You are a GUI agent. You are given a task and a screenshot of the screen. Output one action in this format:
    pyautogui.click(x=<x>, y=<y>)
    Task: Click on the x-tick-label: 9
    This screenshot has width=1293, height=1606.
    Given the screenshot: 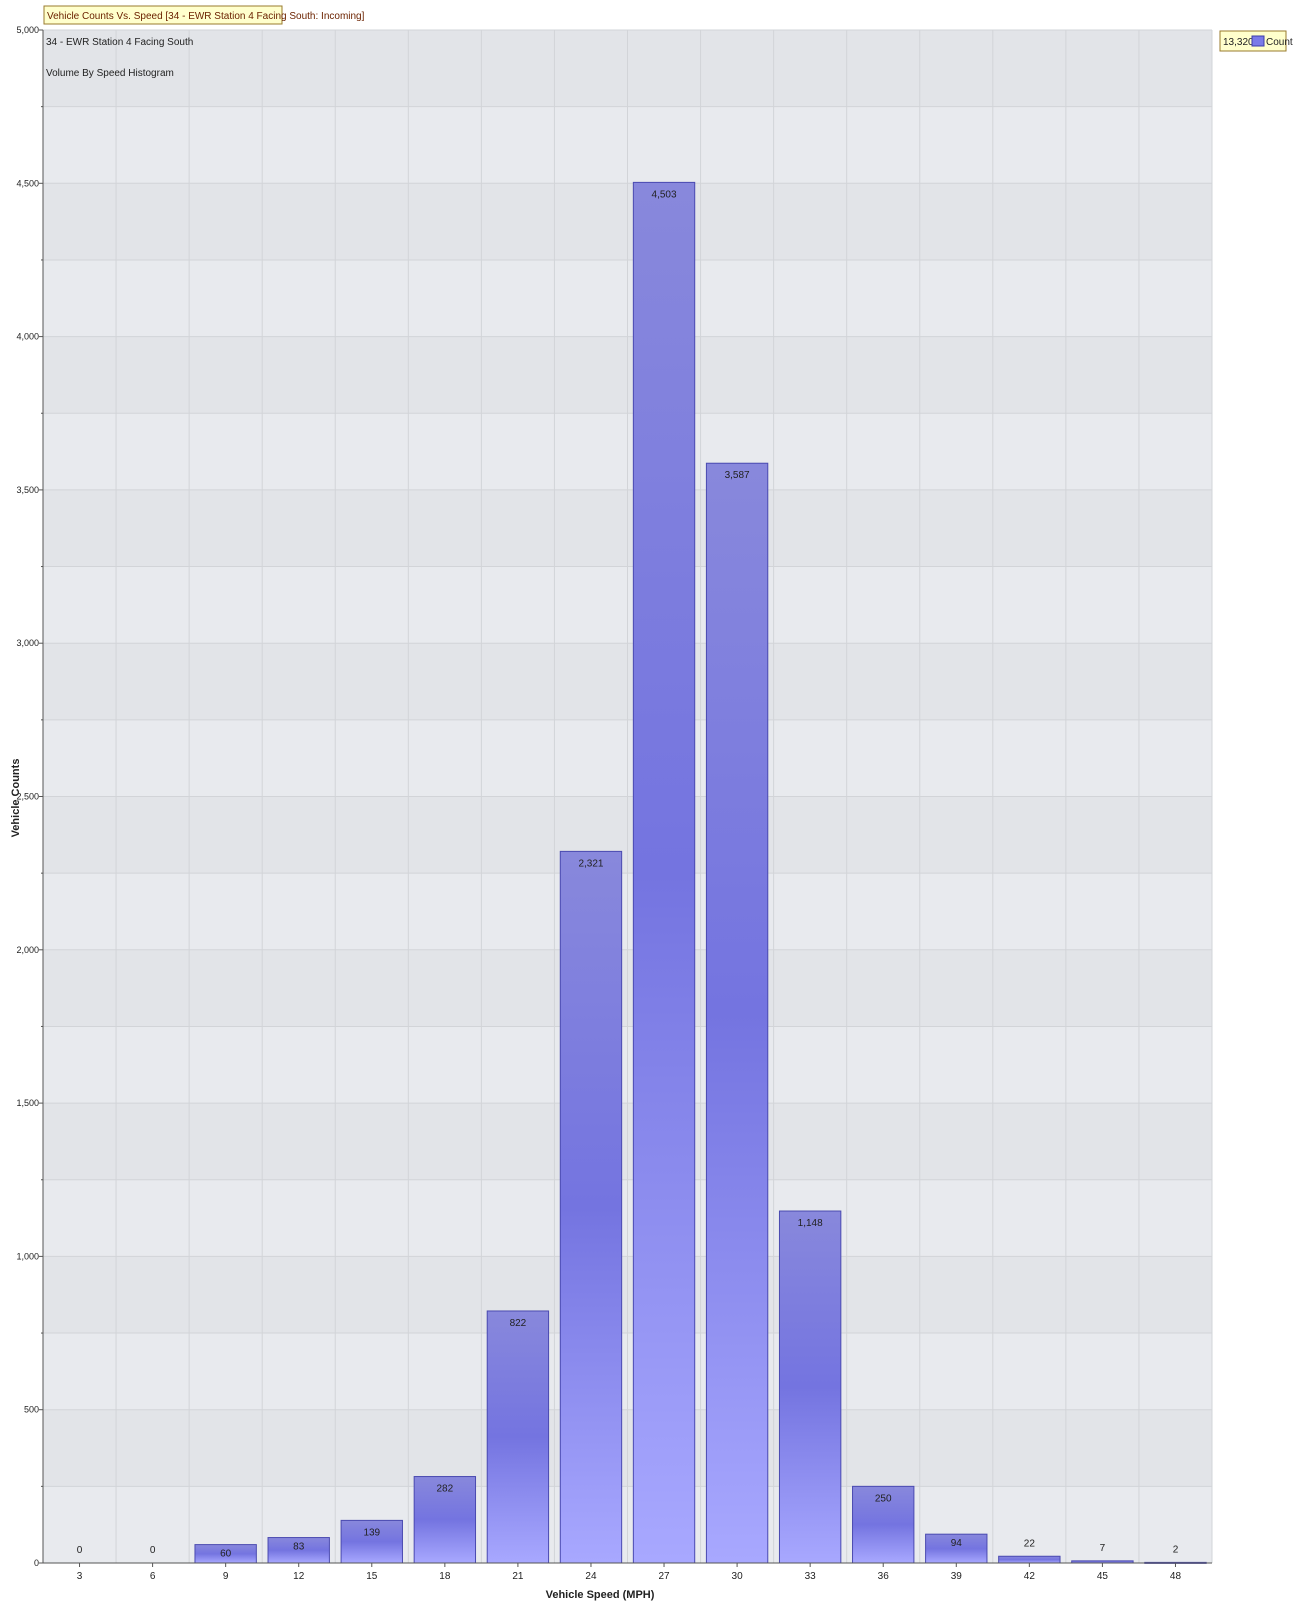 What is the action you would take?
    pyautogui.click(x=226, y=1576)
    